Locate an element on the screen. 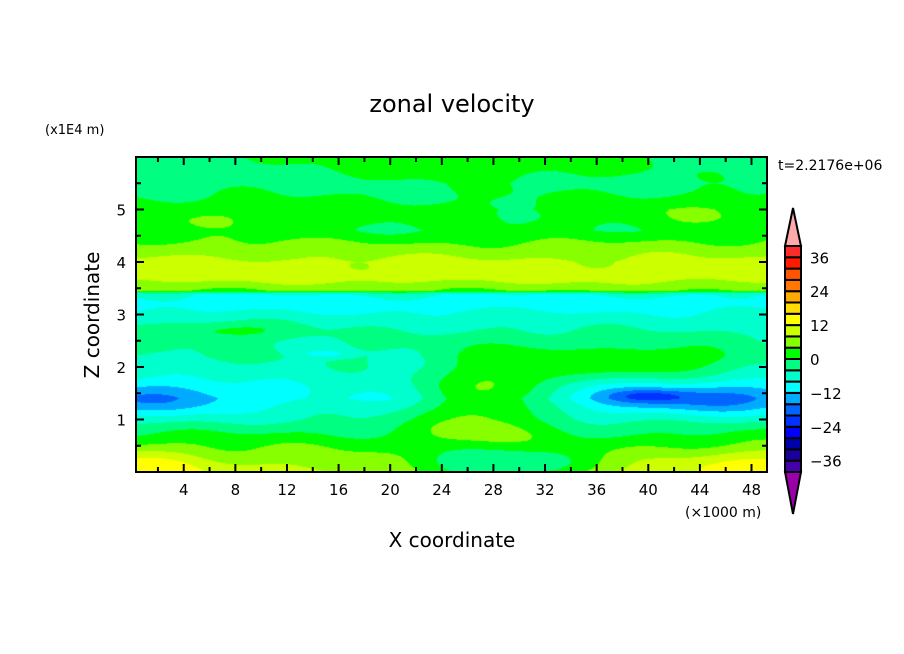  x-tick-label: 44 is located at coordinates (699, 490).